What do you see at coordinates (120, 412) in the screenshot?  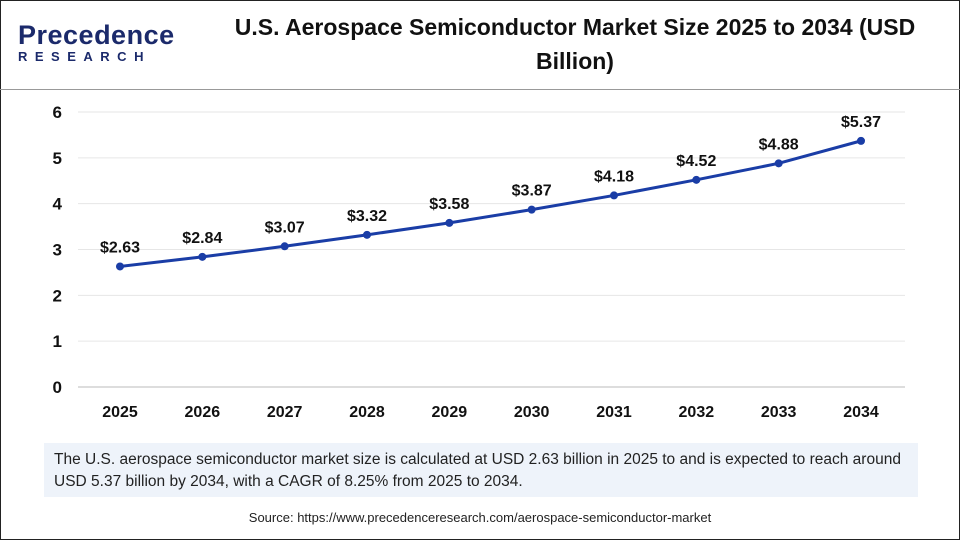 I see `x-tick-label: 2025` at bounding box center [120, 412].